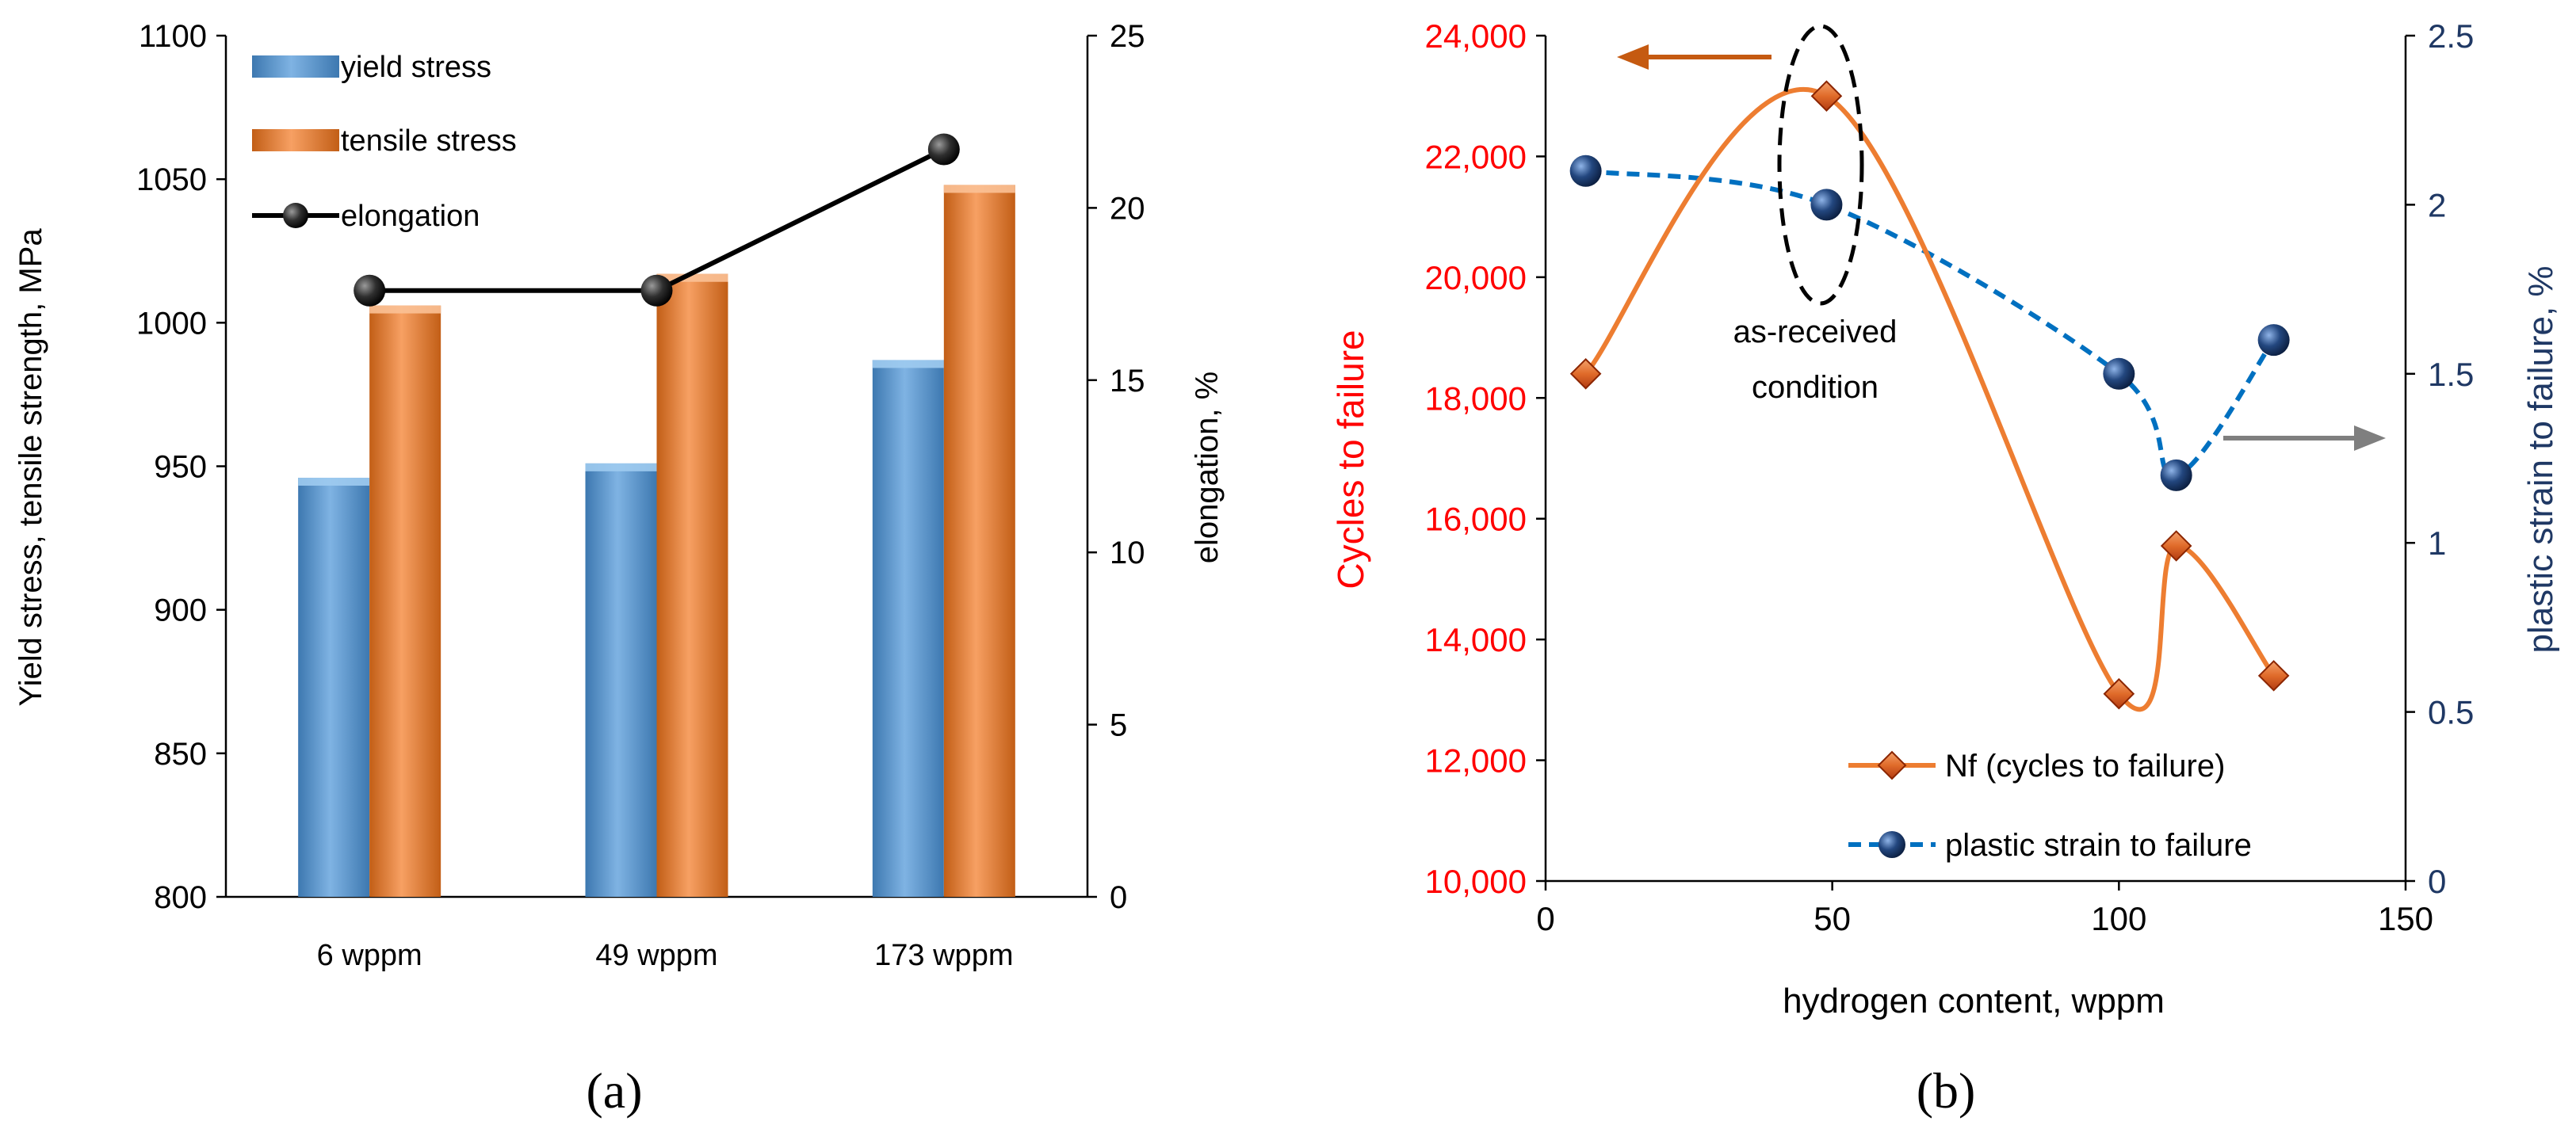 This screenshot has width=2576, height=1129. I want to click on as-received-ellipse, so click(1821, 165).